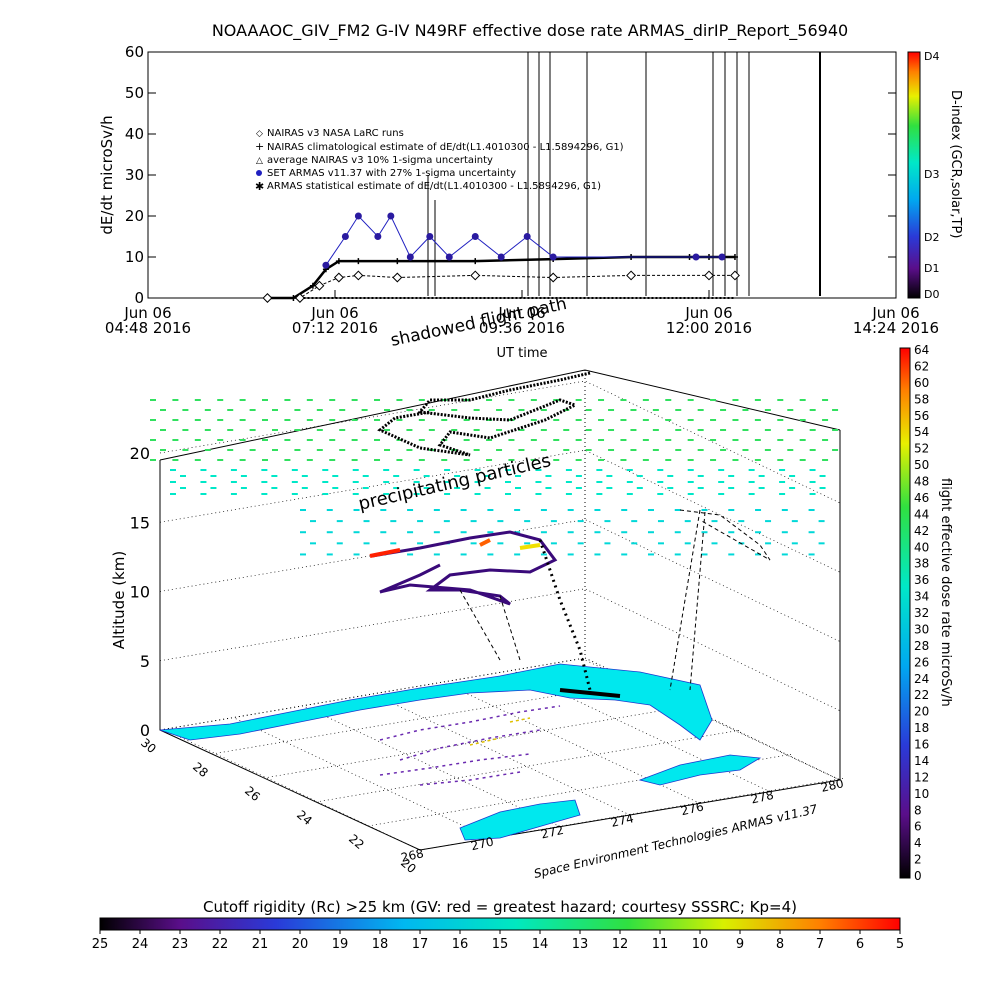  Describe the element at coordinates (921, 564) in the screenshot. I see `dose-tick-label: 38` at that location.